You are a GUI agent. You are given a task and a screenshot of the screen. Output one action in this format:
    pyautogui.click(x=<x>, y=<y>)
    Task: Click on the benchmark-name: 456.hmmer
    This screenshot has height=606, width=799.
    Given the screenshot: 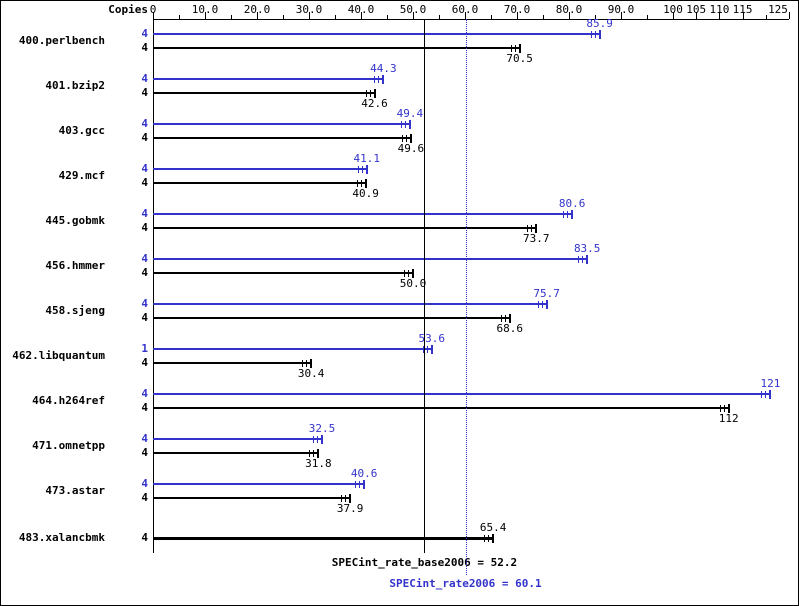 What is the action you would take?
    pyautogui.click(x=75, y=265)
    